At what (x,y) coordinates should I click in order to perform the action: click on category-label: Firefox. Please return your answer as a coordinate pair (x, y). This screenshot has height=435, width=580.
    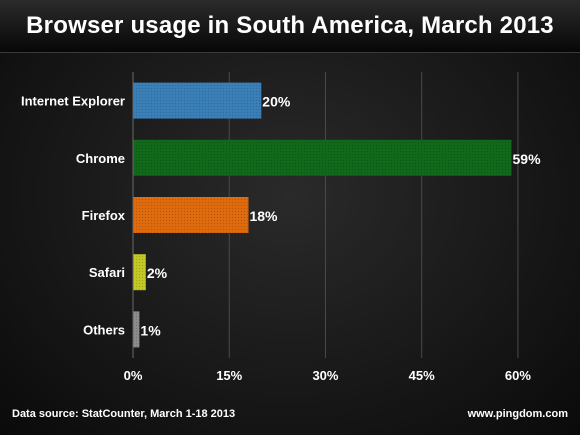
    Looking at the image, I should click on (104, 215).